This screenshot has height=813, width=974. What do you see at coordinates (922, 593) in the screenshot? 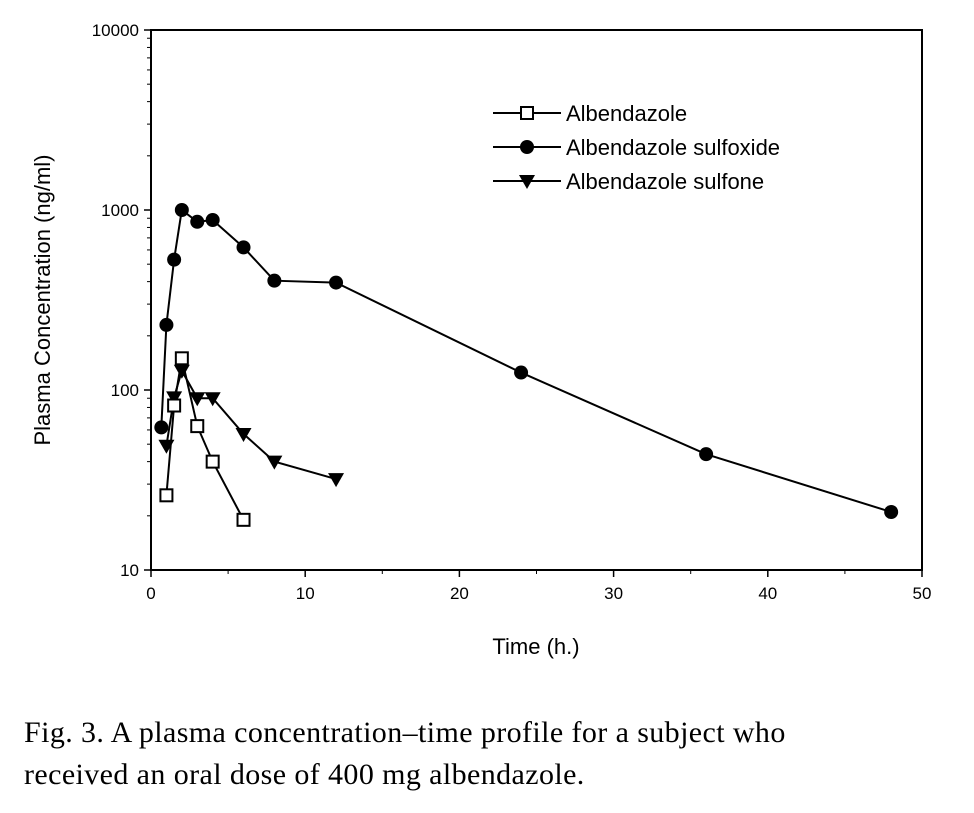
I see `x-tick-label: 50` at bounding box center [922, 593].